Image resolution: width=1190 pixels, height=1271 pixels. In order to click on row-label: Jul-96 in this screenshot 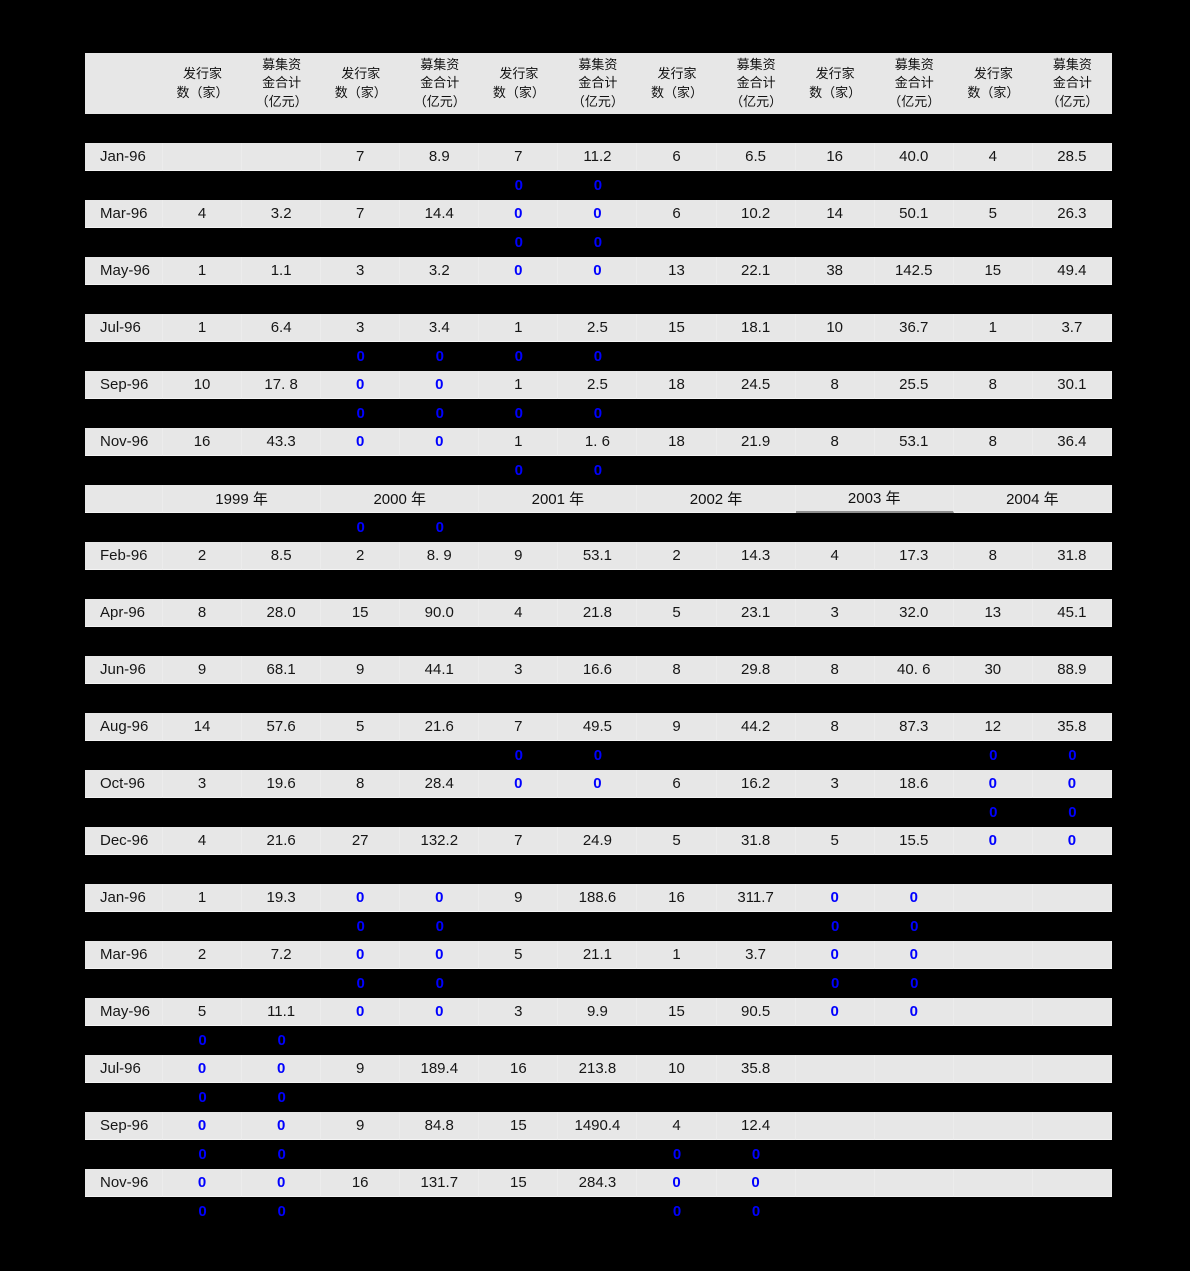, I will do `click(124, 327)`.